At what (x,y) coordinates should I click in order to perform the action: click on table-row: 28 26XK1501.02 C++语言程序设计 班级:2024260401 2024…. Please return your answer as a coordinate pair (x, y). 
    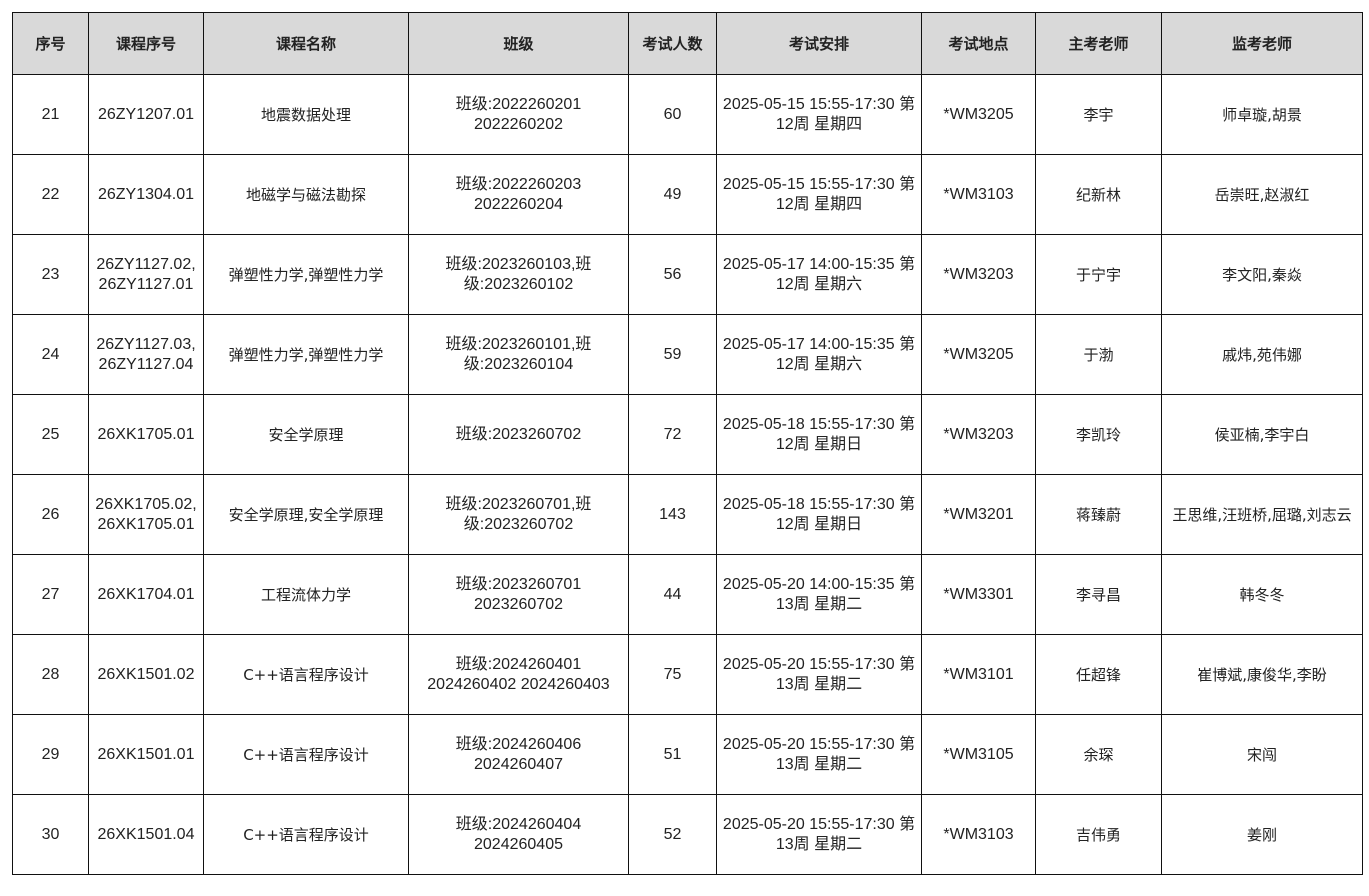
    Looking at the image, I should click on (687, 674).